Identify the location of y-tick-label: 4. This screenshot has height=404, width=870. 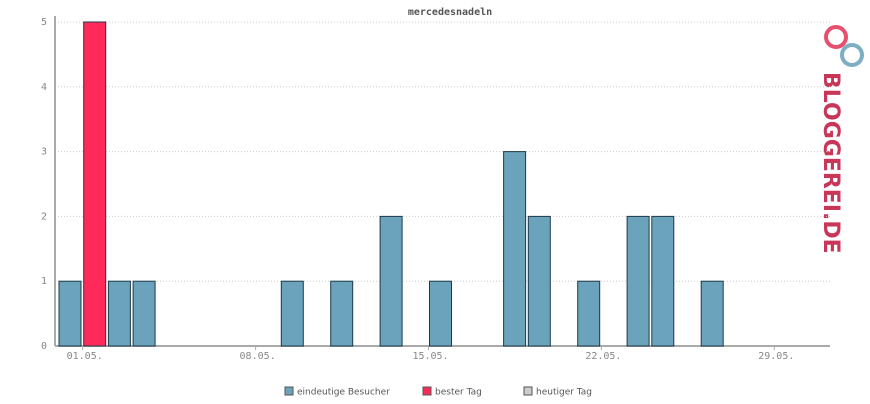
(44, 87).